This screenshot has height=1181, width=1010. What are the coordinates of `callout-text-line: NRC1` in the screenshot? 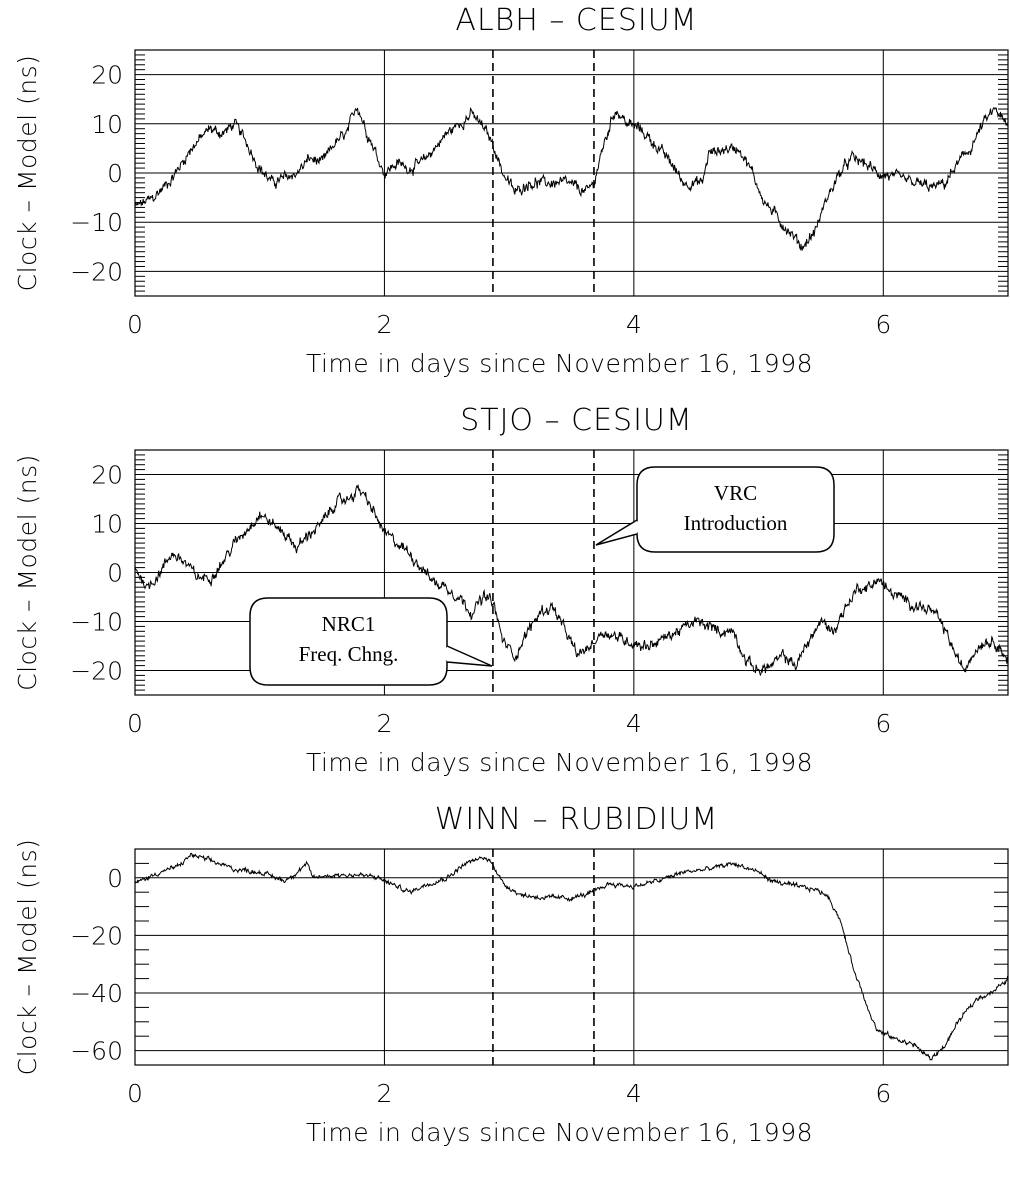 It's located at (349, 624).